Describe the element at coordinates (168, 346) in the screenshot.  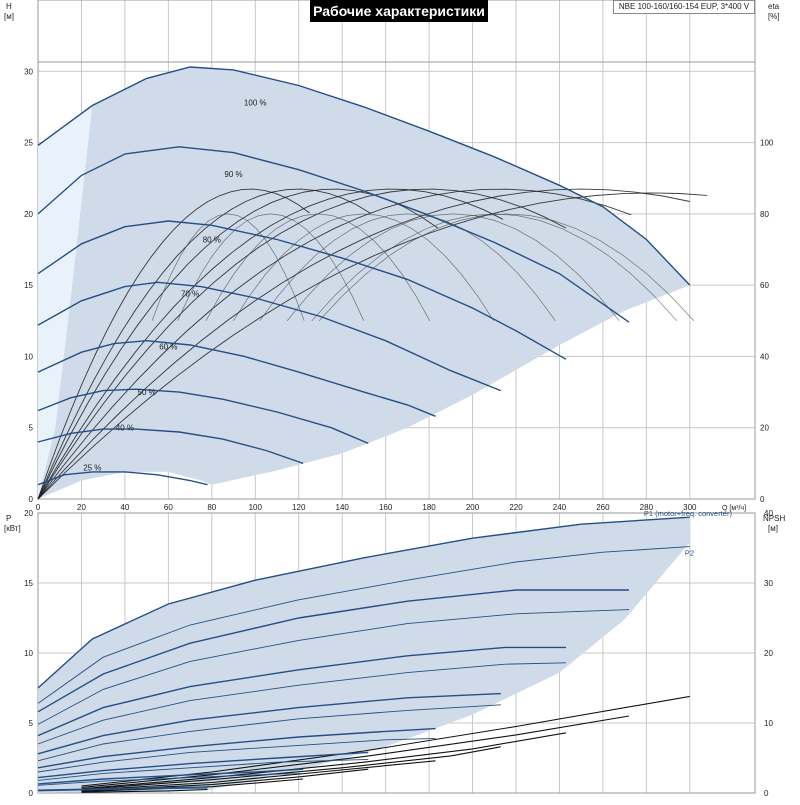
I see `head-curve-label-60pct: 60 %` at that location.